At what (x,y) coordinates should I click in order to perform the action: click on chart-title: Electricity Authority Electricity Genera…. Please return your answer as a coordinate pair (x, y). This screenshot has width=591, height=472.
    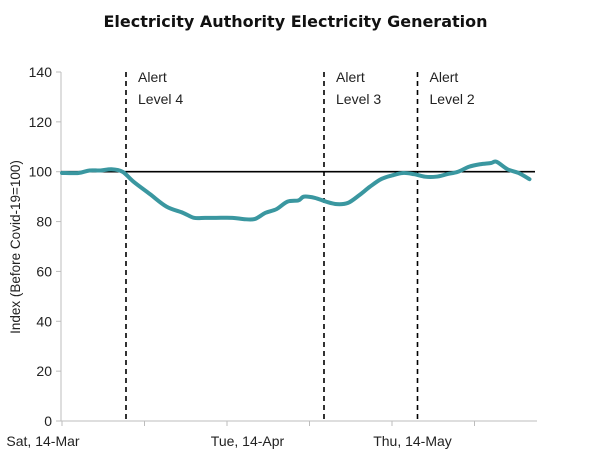
    Looking at the image, I should click on (295, 21).